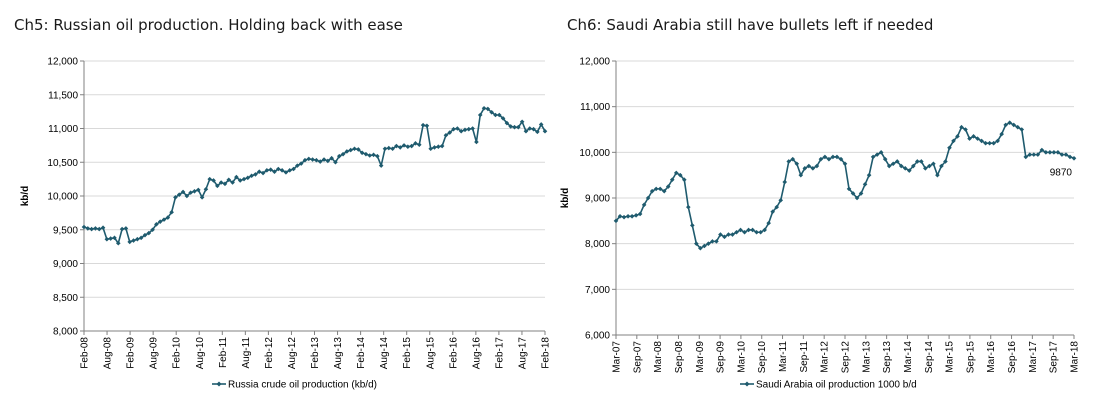 This screenshot has height=418, width=1118. I want to click on x-tick-label: Aug-15, so click(430, 353).